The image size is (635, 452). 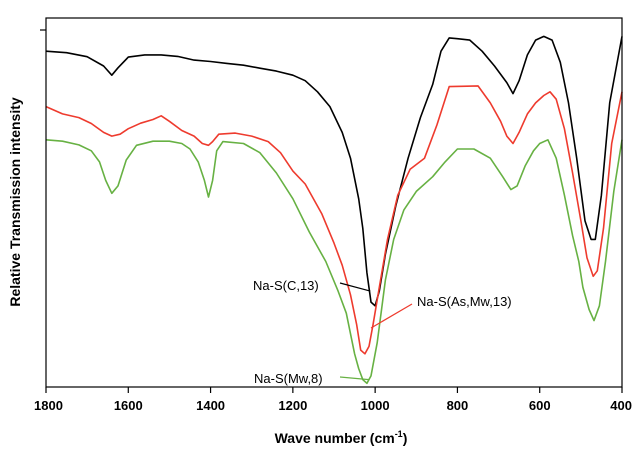 I want to click on x-tick-label-0: 1800, so click(x=48, y=405).